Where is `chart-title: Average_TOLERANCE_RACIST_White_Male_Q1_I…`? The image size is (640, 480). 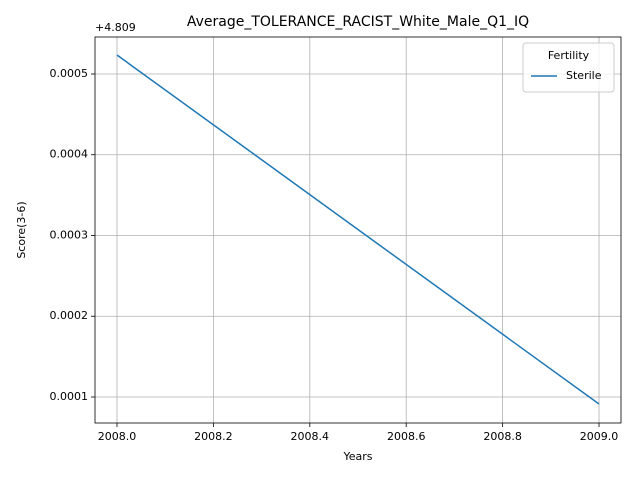 chart-title: Average_TOLERANCE_RACIST_White_Male_Q1_I… is located at coordinates (358, 22).